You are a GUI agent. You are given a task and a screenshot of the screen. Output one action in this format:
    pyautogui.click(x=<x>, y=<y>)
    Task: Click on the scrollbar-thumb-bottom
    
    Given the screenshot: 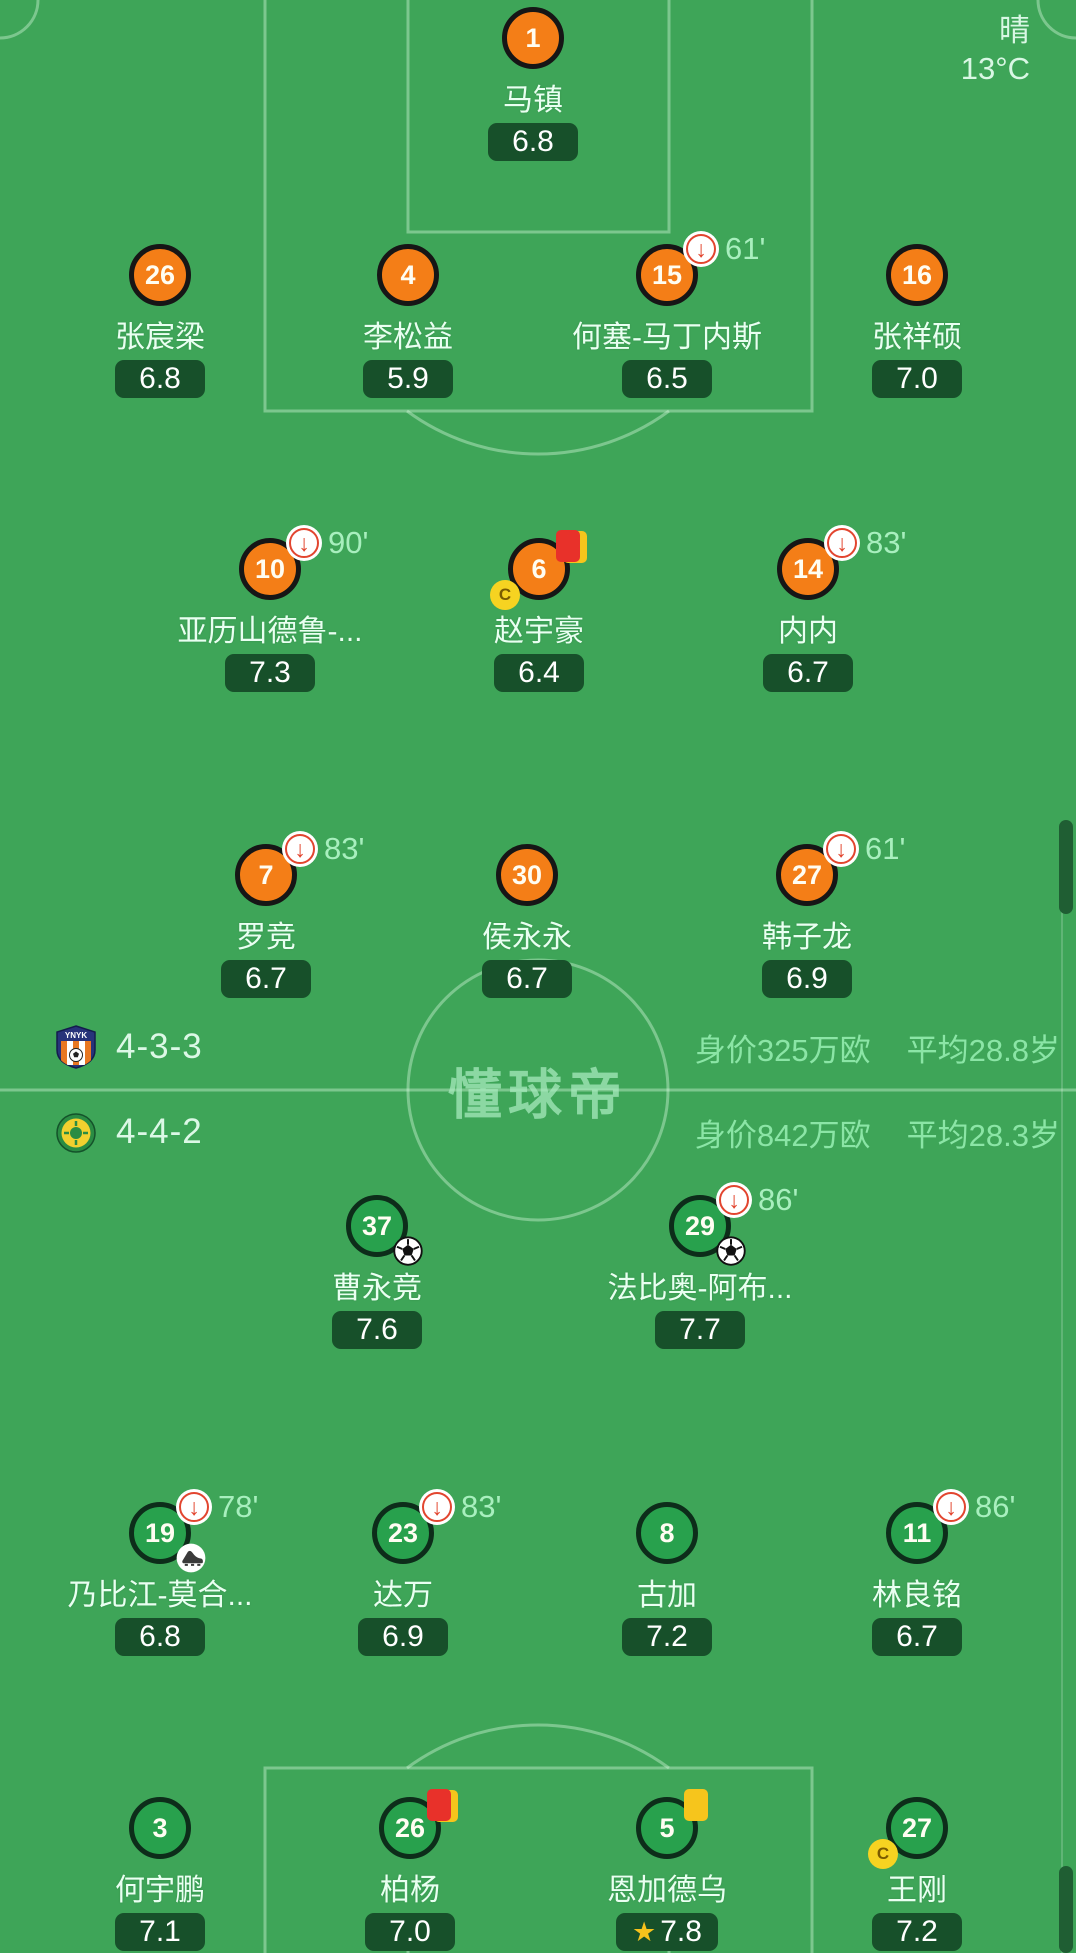 What is the action you would take?
    pyautogui.click(x=1066, y=1909)
    